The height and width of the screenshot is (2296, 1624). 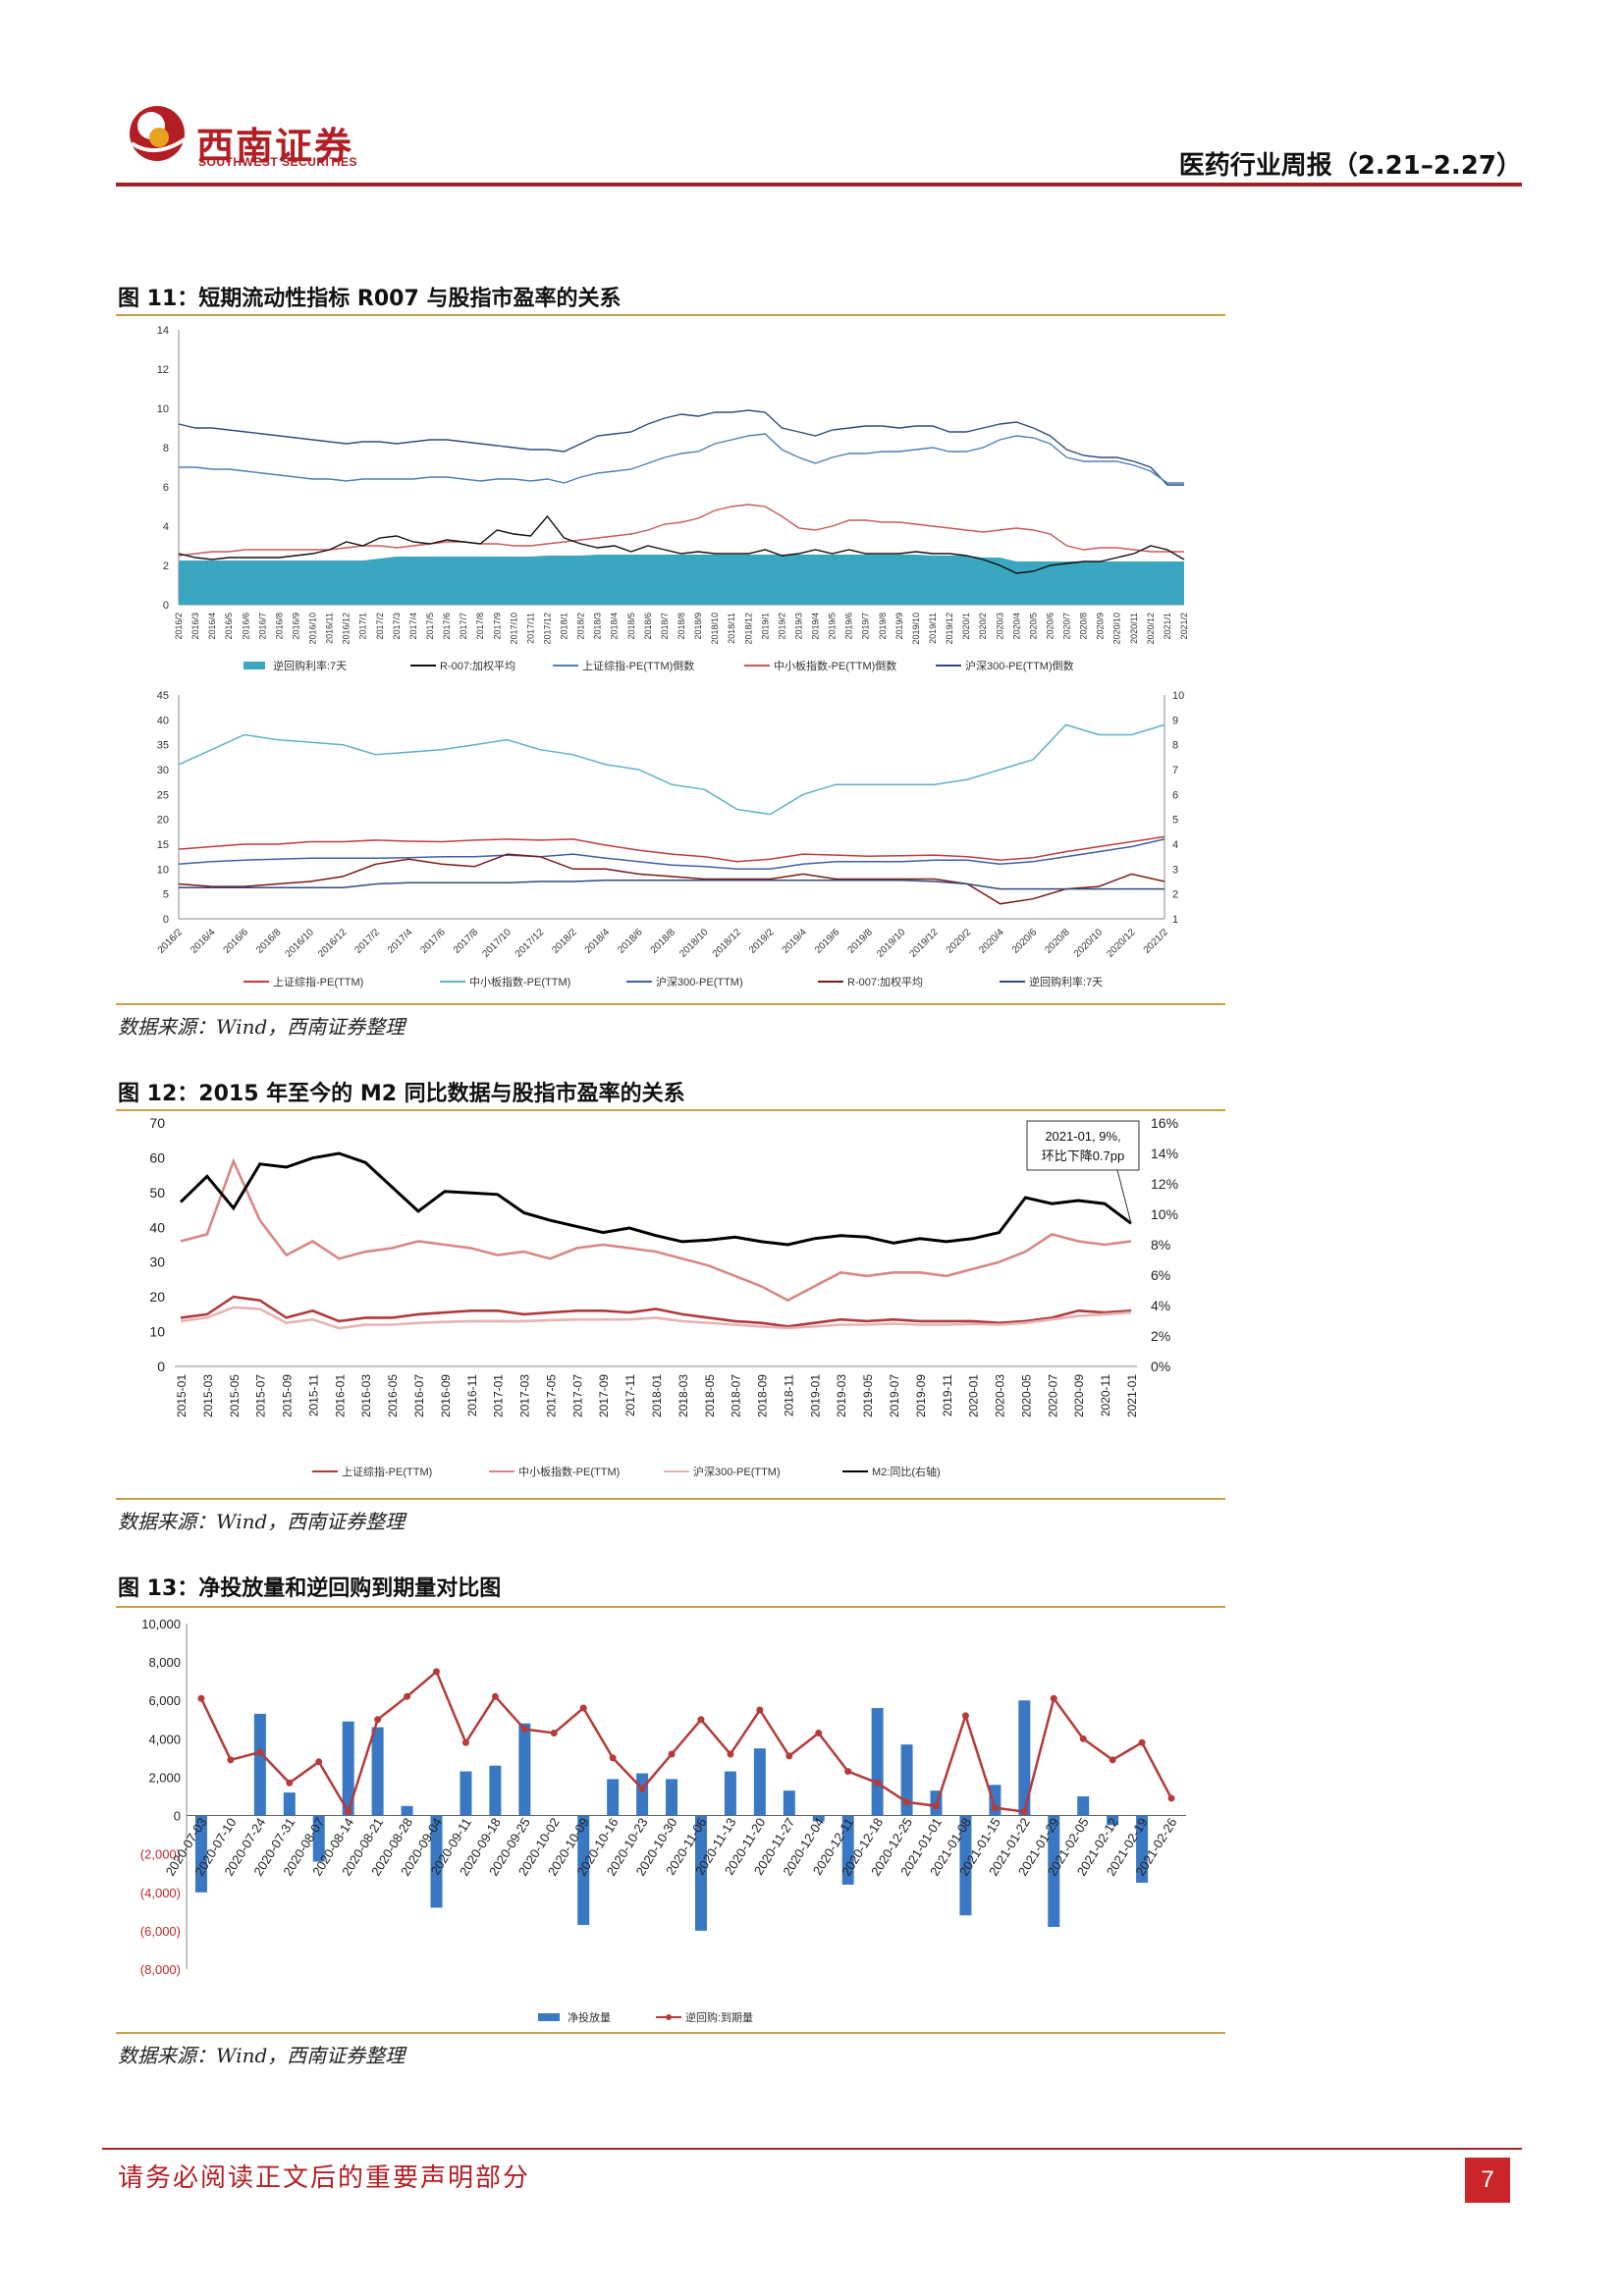 I want to click on x-tick-label: 2017/5, so click(x=430, y=626).